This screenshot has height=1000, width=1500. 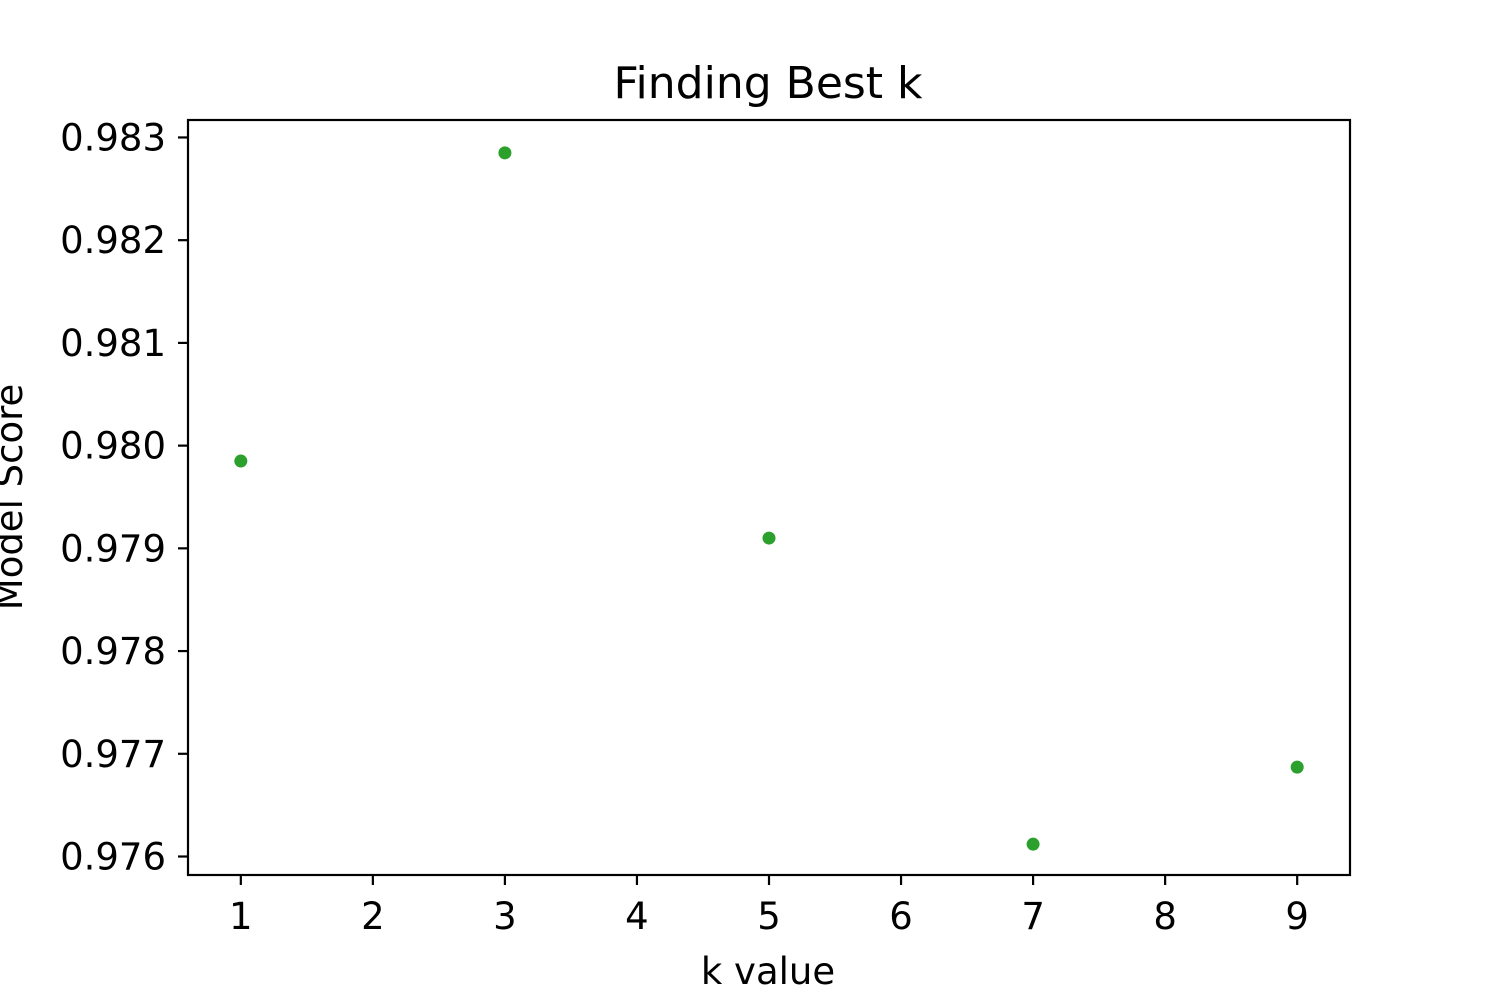 What do you see at coordinates (1033, 916) in the screenshot?
I see `x-tick-label: 7` at bounding box center [1033, 916].